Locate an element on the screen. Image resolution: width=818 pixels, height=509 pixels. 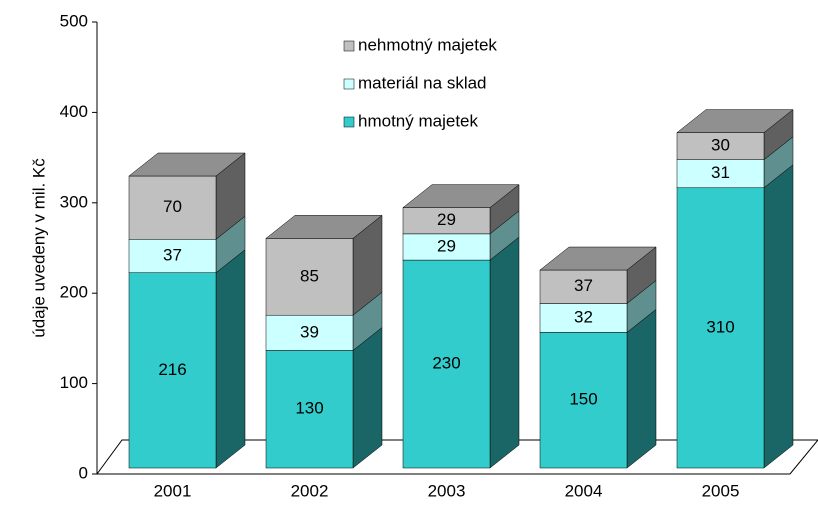
y-tick-label: 400 is located at coordinates (74, 111).